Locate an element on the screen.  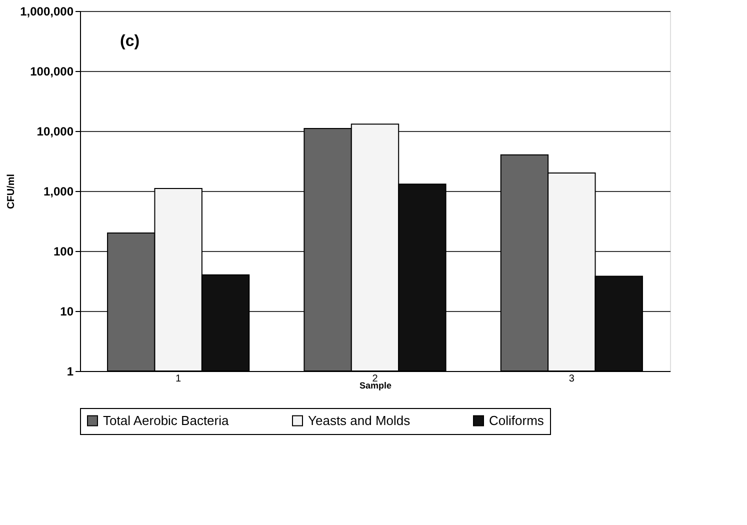
legend-label: Coliforms is located at coordinates (516, 420).